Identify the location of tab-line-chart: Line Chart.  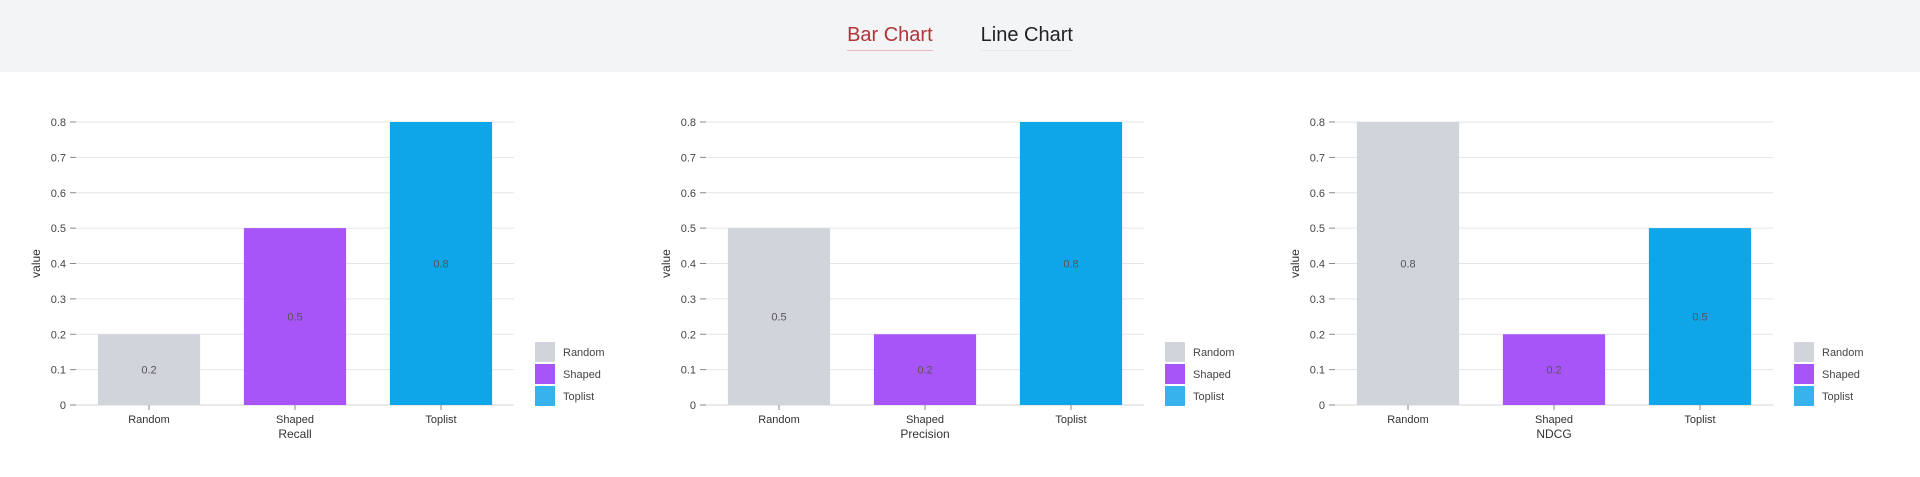
(1026, 36).